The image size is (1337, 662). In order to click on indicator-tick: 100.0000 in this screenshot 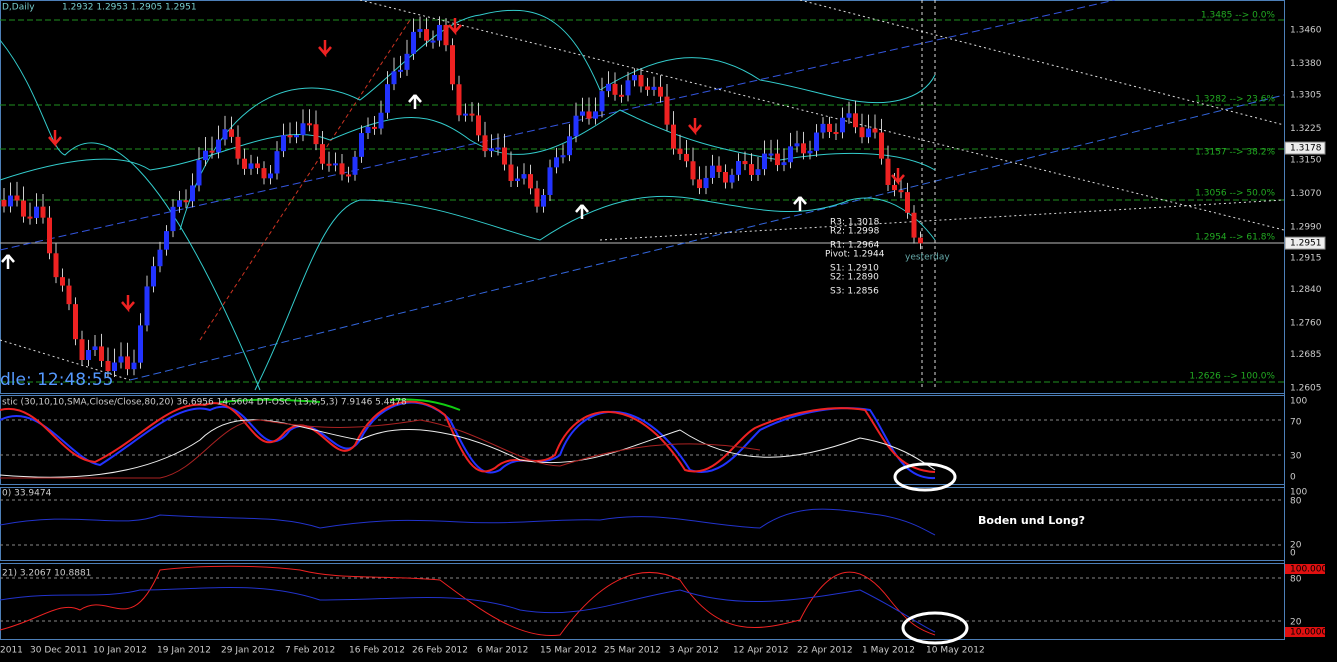, I will do `click(1311, 570)`.